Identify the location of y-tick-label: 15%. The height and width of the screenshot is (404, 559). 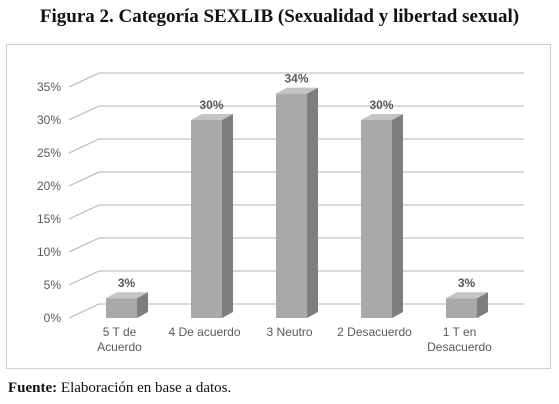
(49, 219).